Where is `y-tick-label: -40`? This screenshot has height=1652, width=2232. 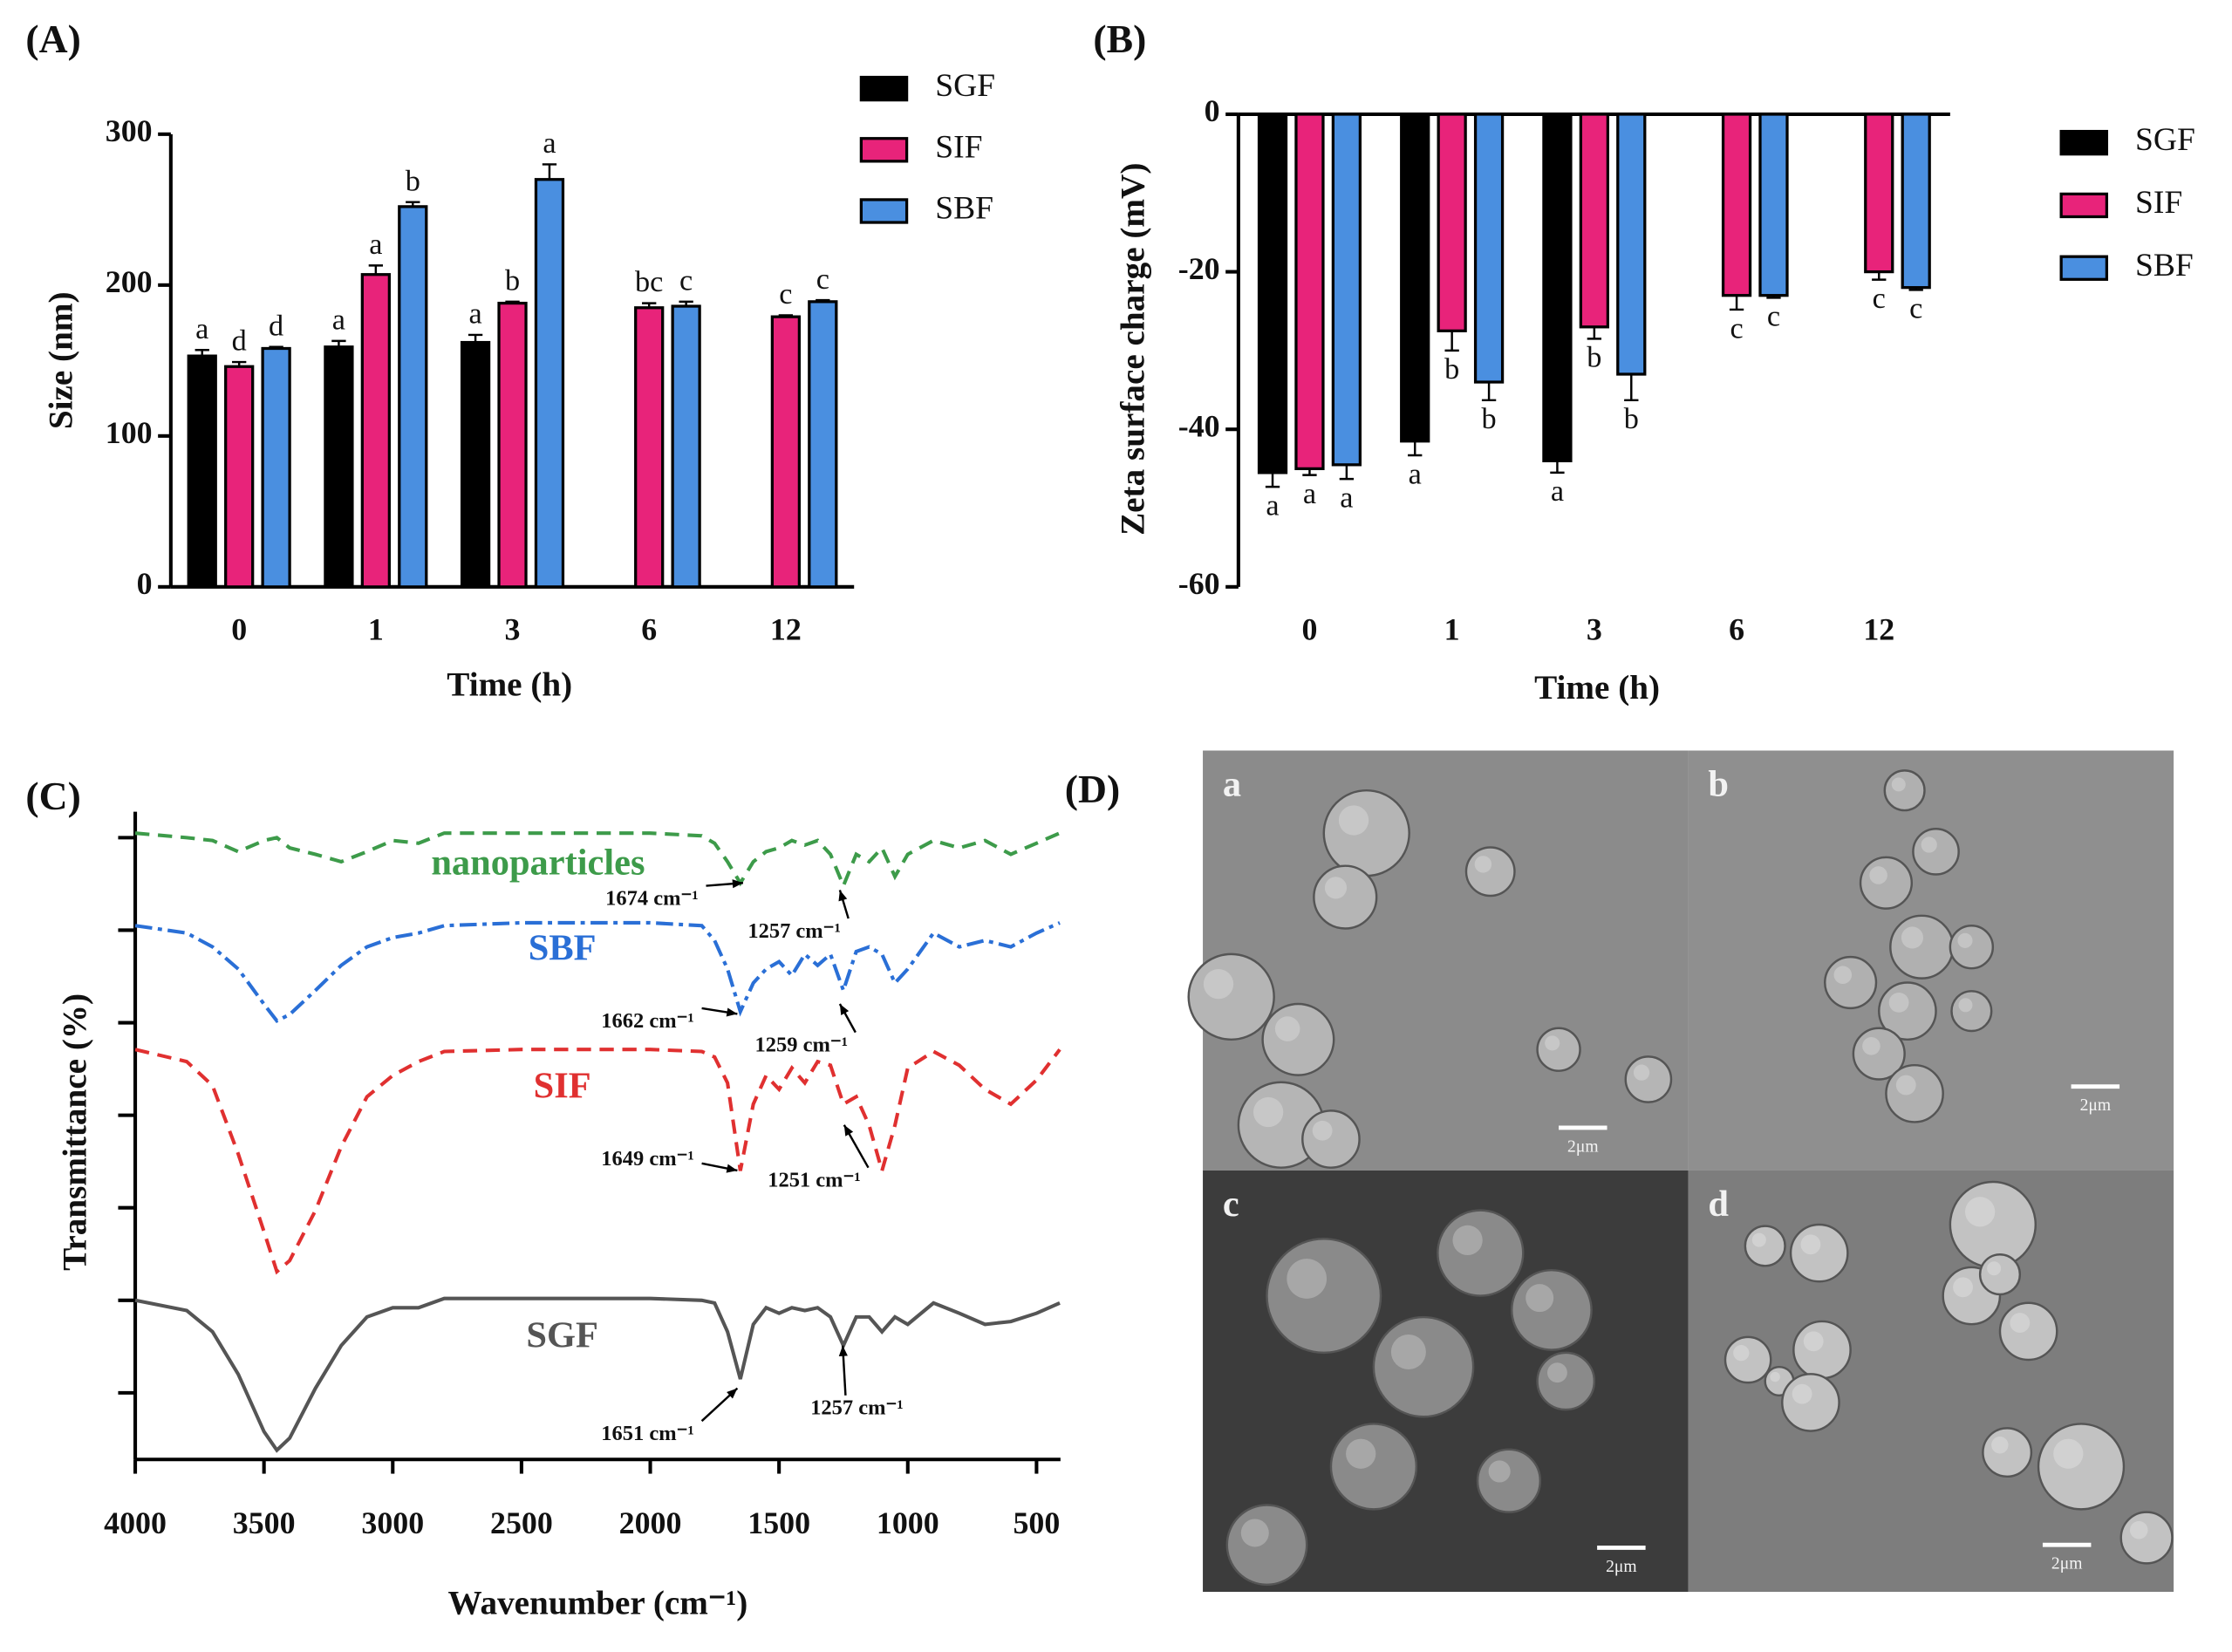 y-tick-label: -40 is located at coordinates (1199, 425).